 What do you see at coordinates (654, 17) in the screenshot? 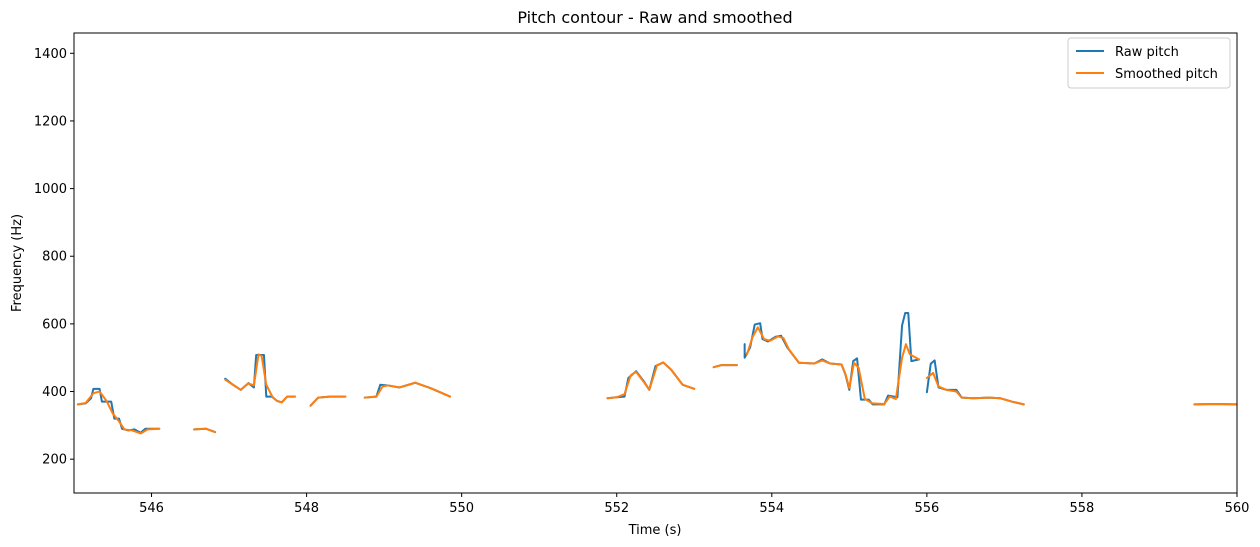
I see `chart-title: Pitch contour - Raw and smoothed` at bounding box center [654, 17].